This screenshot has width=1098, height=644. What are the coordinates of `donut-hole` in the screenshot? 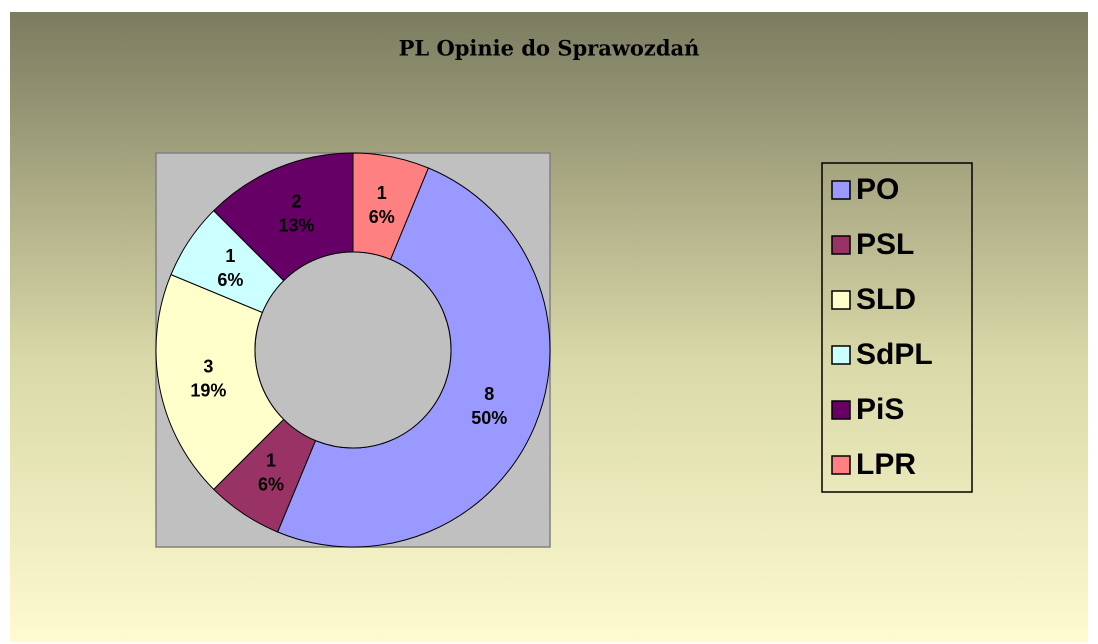 It's located at (353, 350).